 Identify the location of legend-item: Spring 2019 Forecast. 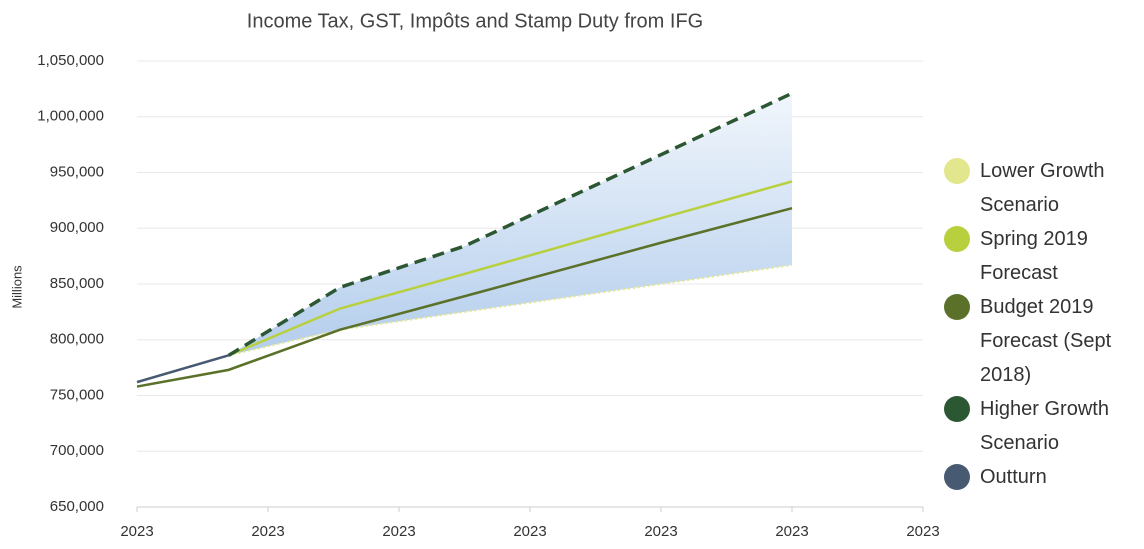
(1041, 256).